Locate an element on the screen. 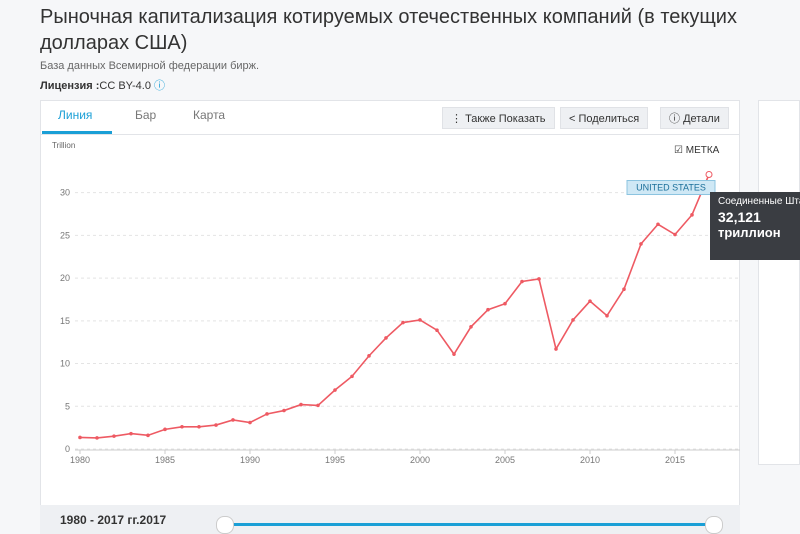 Image resolution: width=800 pixels, height=534 pixels. source: База данных Всемирной федерации бирж. is located at coordinates (150, 66).